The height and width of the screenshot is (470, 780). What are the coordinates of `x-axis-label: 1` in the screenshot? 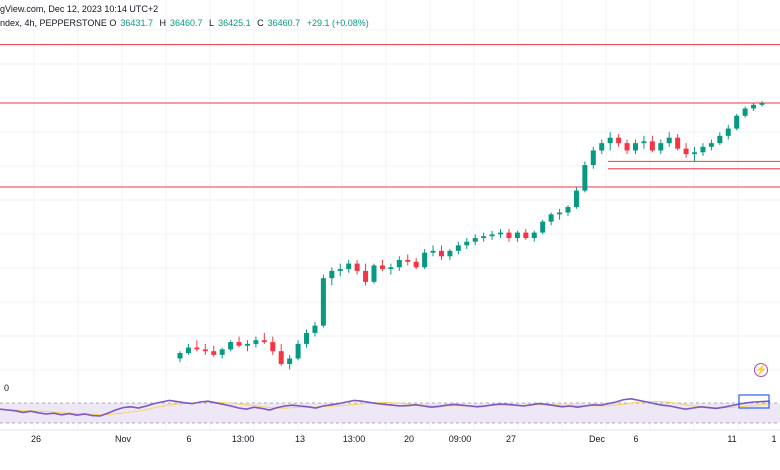 It's located at (774, 439).